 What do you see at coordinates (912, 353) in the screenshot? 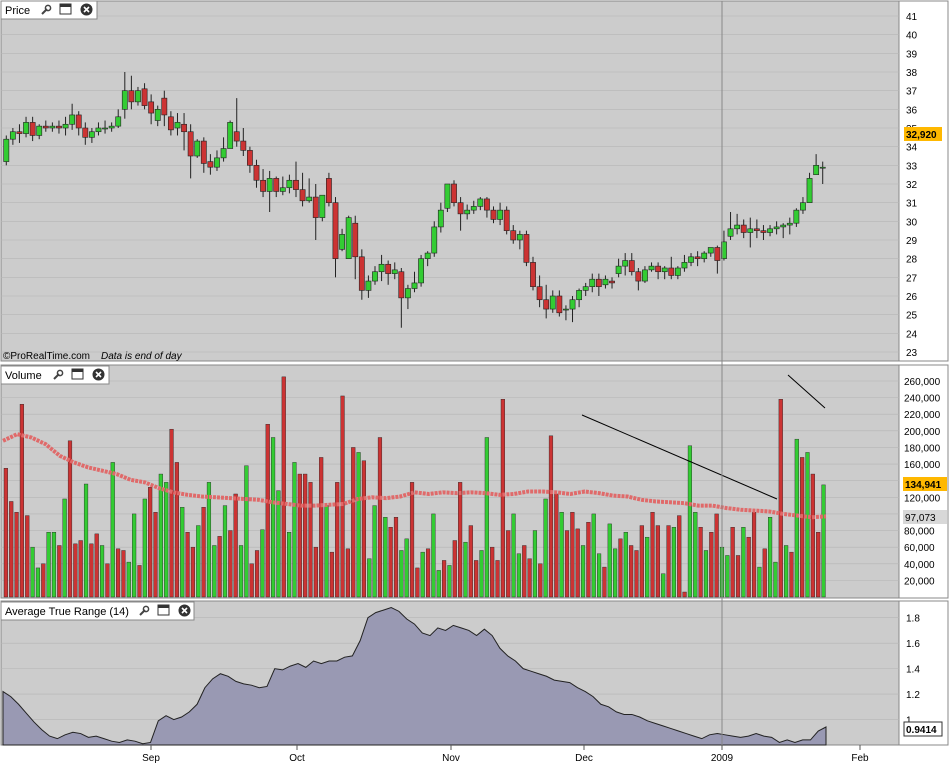
I see `price-tick-label: 23` at bounding box center [912, 353].